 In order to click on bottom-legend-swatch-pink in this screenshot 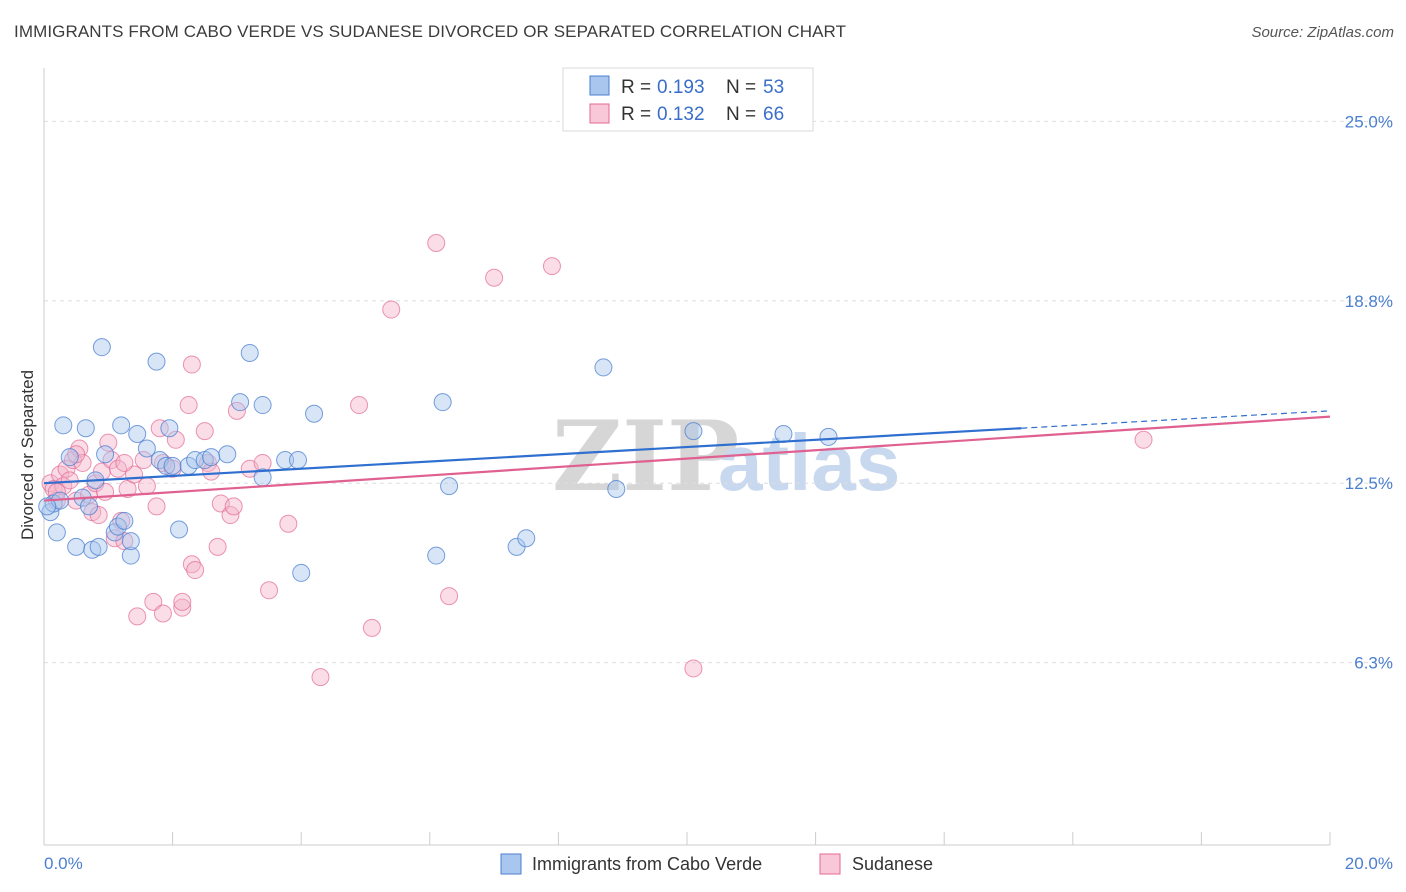, I will do `click(830, 864)`.